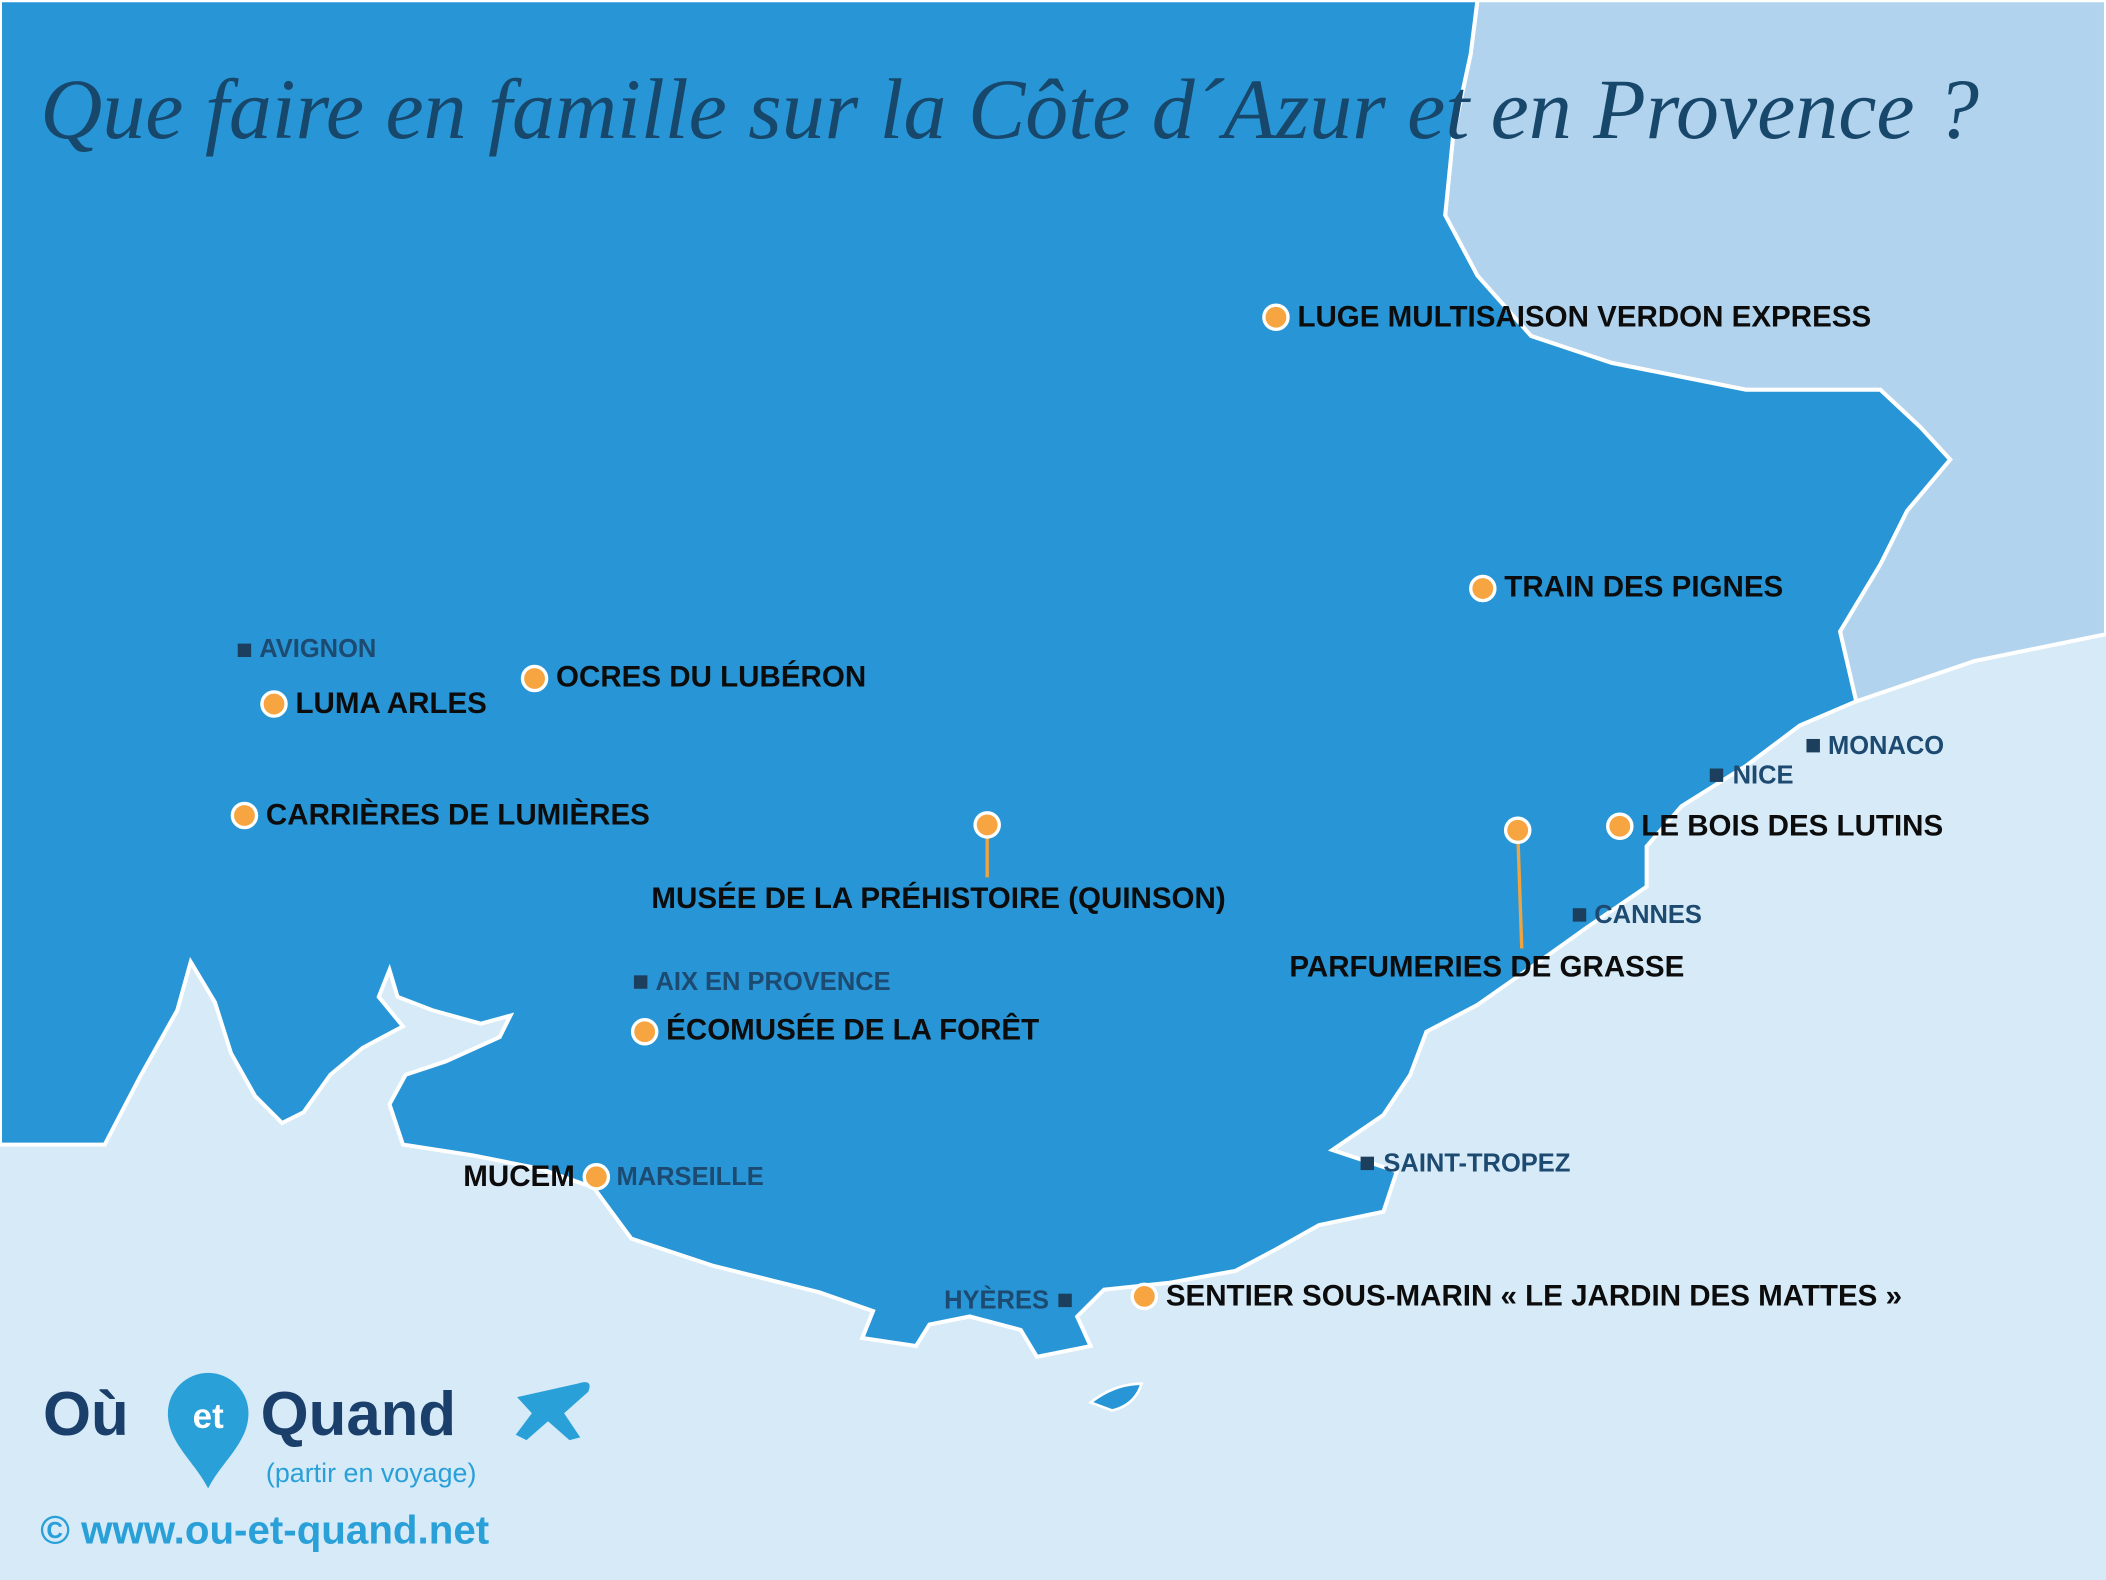  I want to click on city-label: AIX EN PROVENCE, so click(772, 982).